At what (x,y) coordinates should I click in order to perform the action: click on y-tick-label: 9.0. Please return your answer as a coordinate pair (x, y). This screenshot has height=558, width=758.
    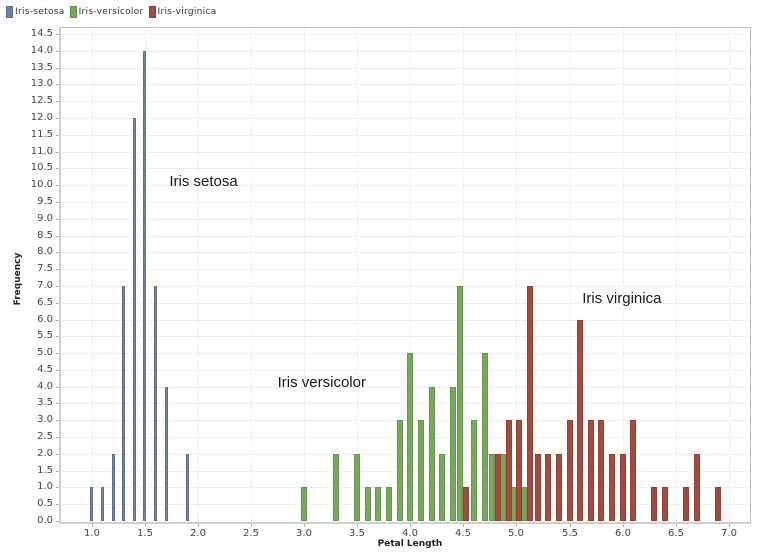
    Looking at the image, I should click on (45, 218).